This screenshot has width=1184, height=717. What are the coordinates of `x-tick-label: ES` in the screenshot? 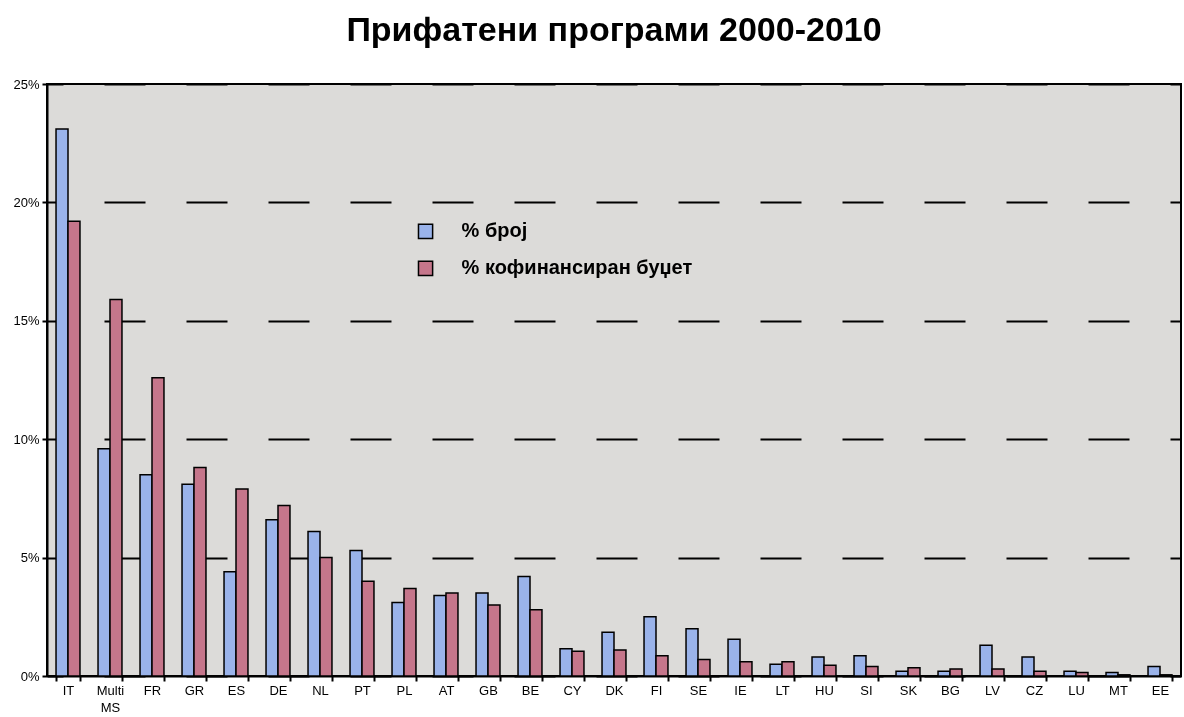 It's located at (236, 690).